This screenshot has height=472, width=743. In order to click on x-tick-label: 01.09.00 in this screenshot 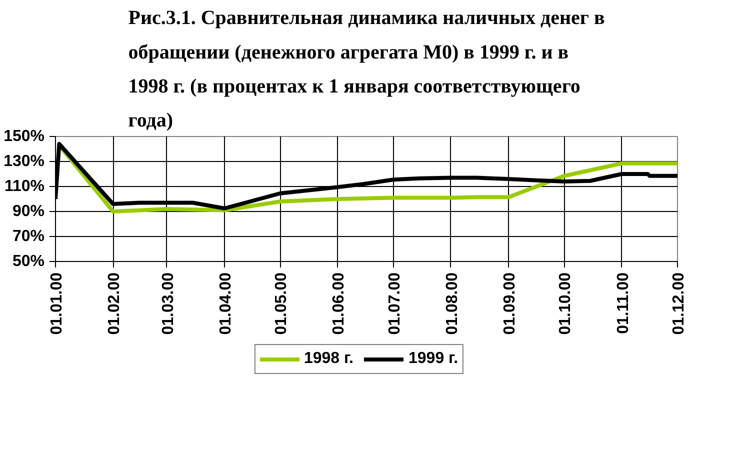, I will do `click(510, 303)`.